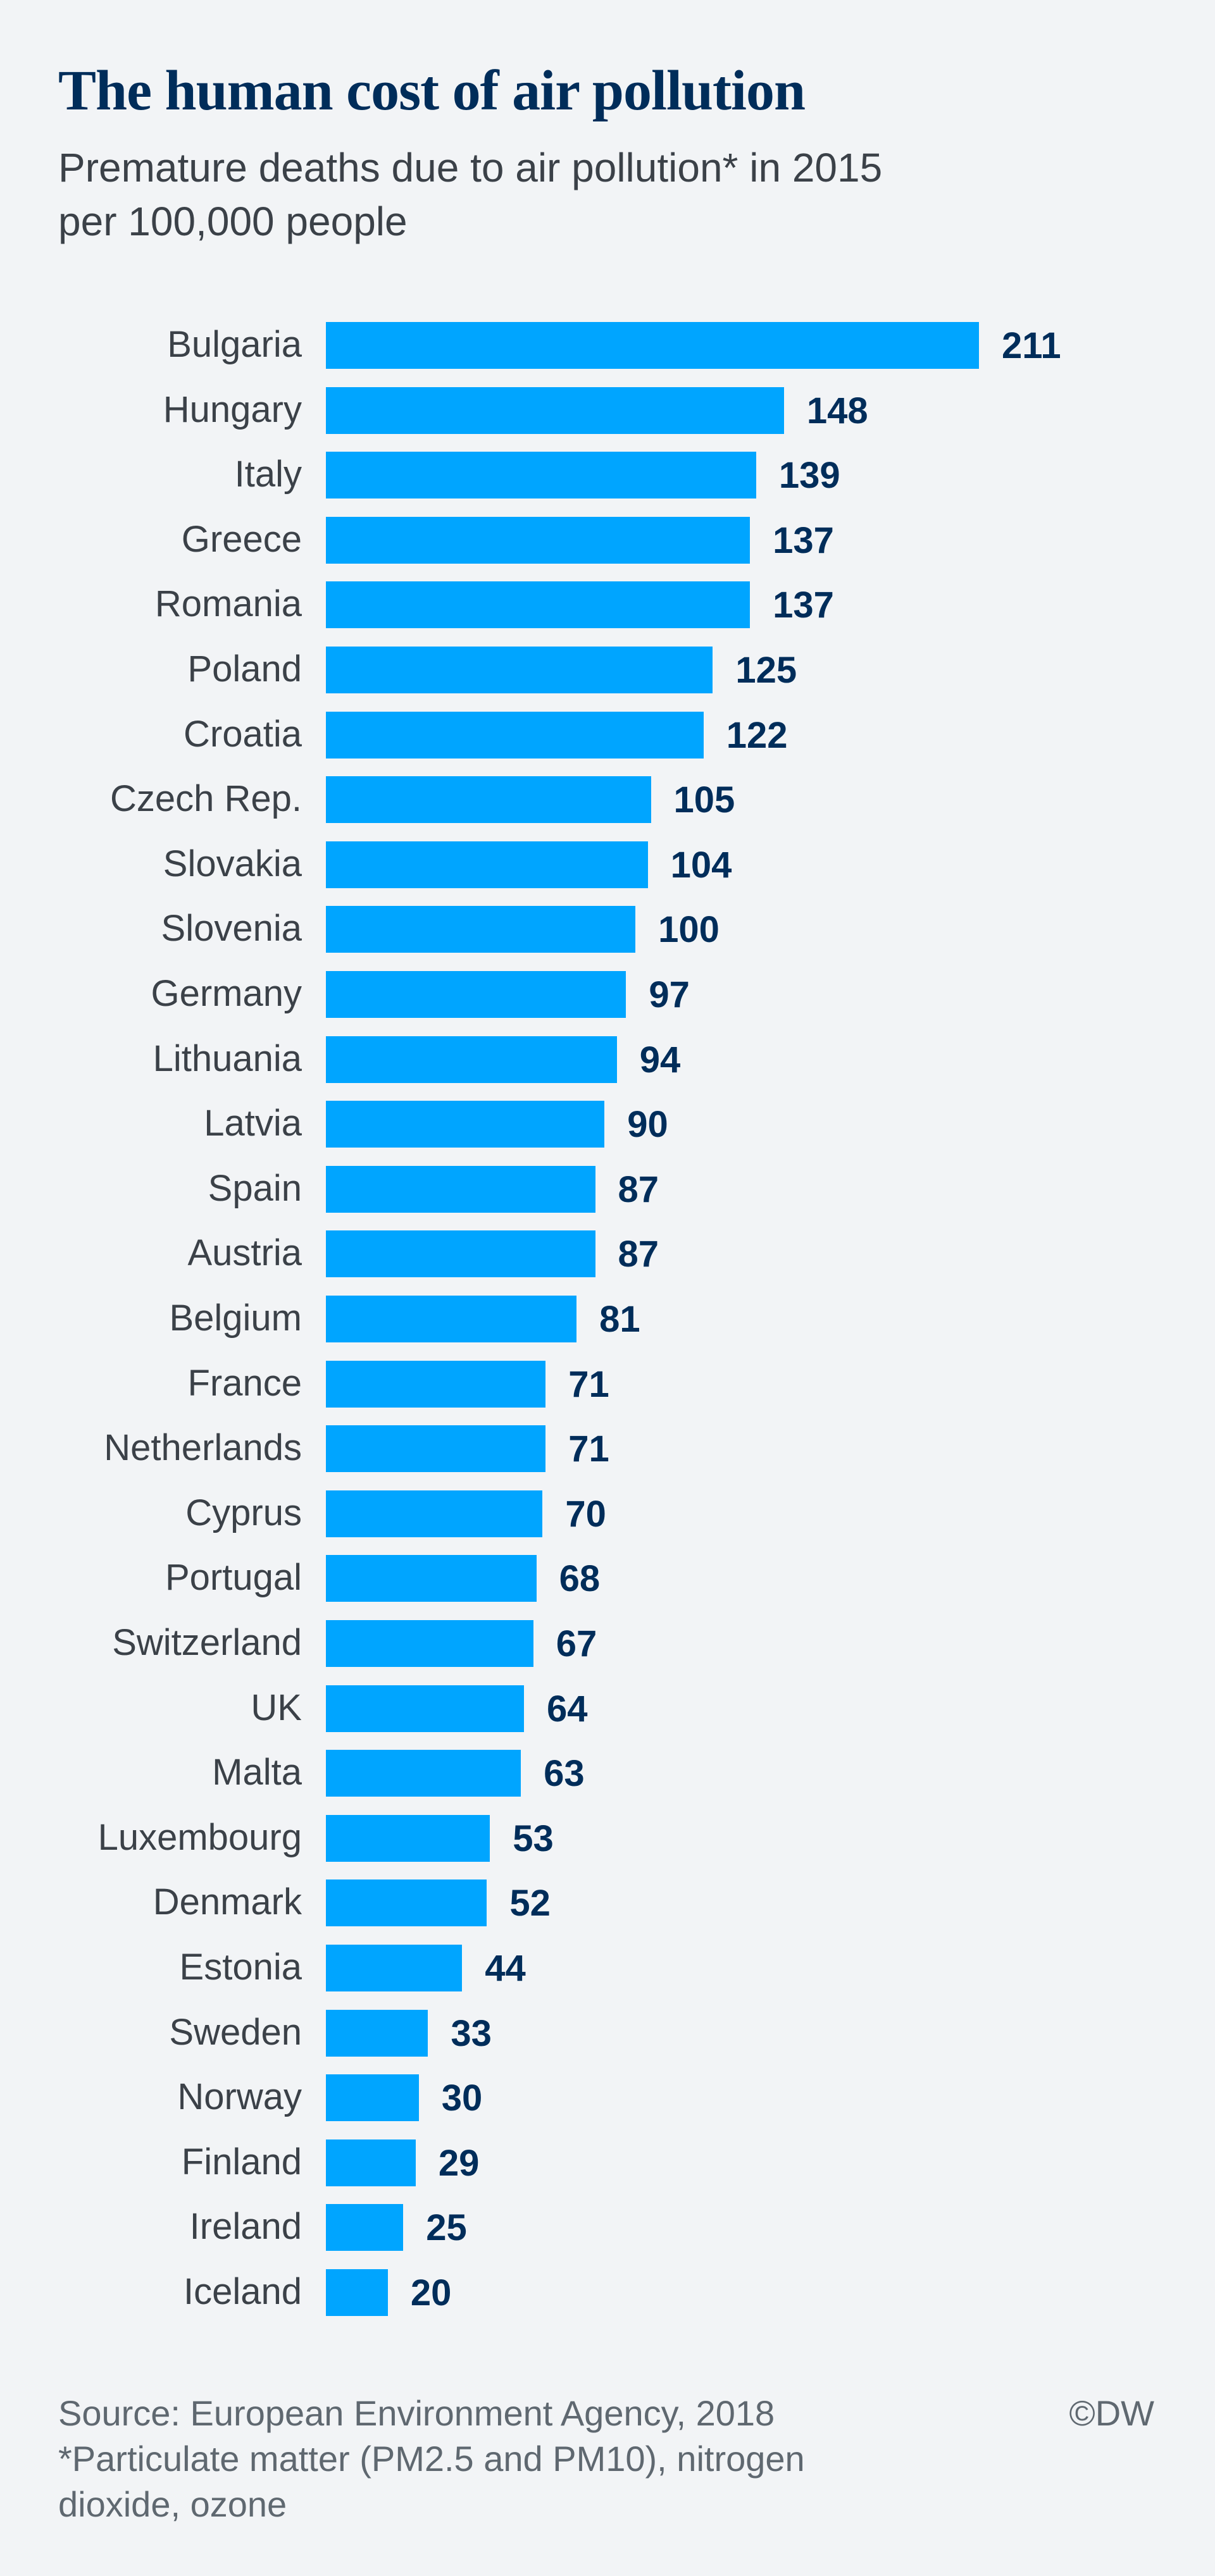  Describe the element at coordinates (1031, 345) in the screenshot. I see `value-label: 211` at that location.